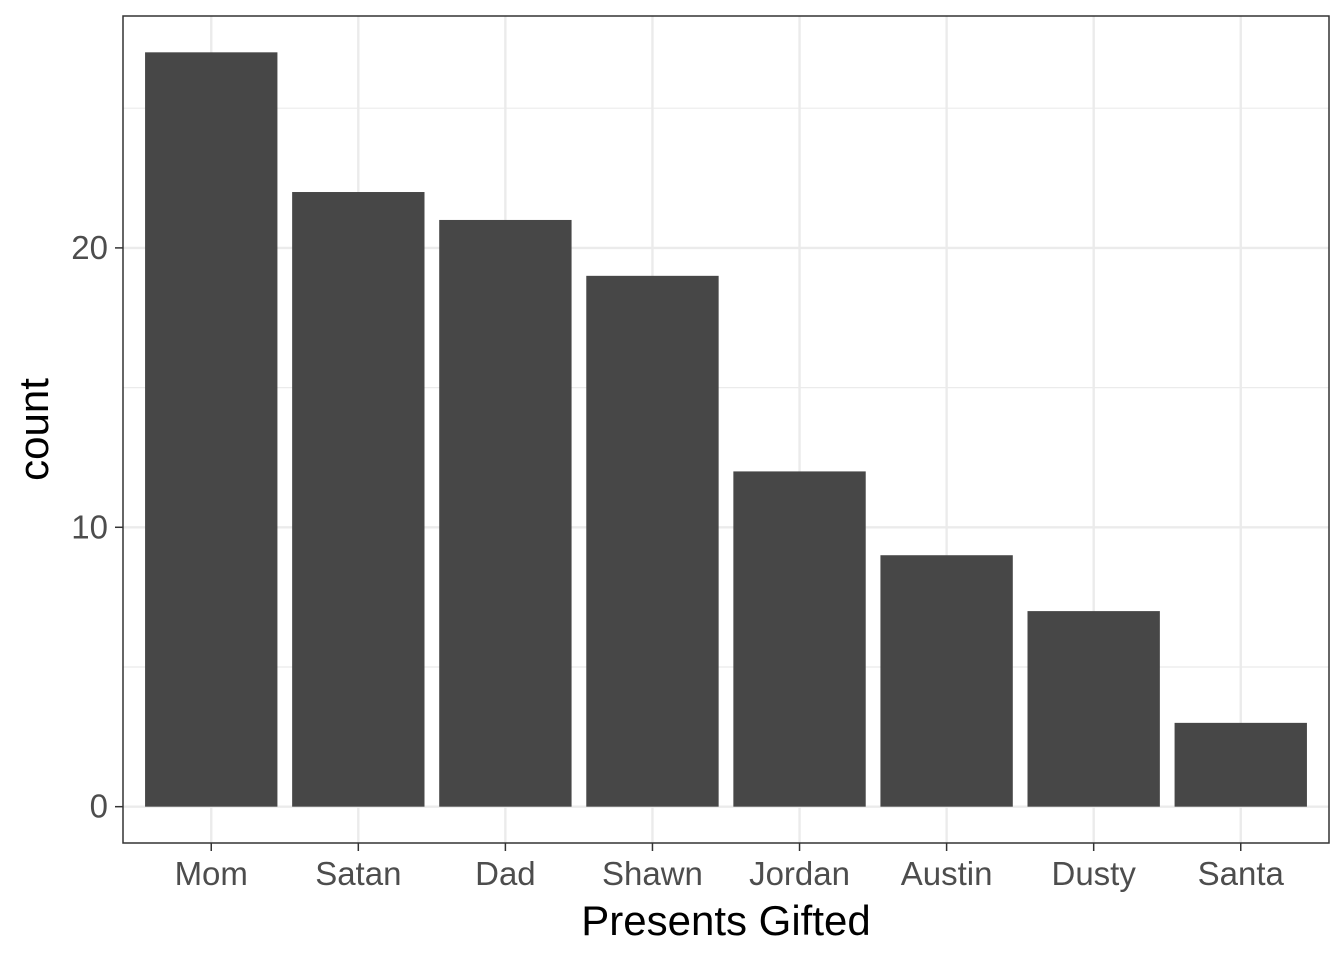 Image resolution: width=1344 pixels, height=960 pixels. What do you see at coordinates (946, 681) in the screenshot?
I see `bar-austin` at bounding box center [946, 681].